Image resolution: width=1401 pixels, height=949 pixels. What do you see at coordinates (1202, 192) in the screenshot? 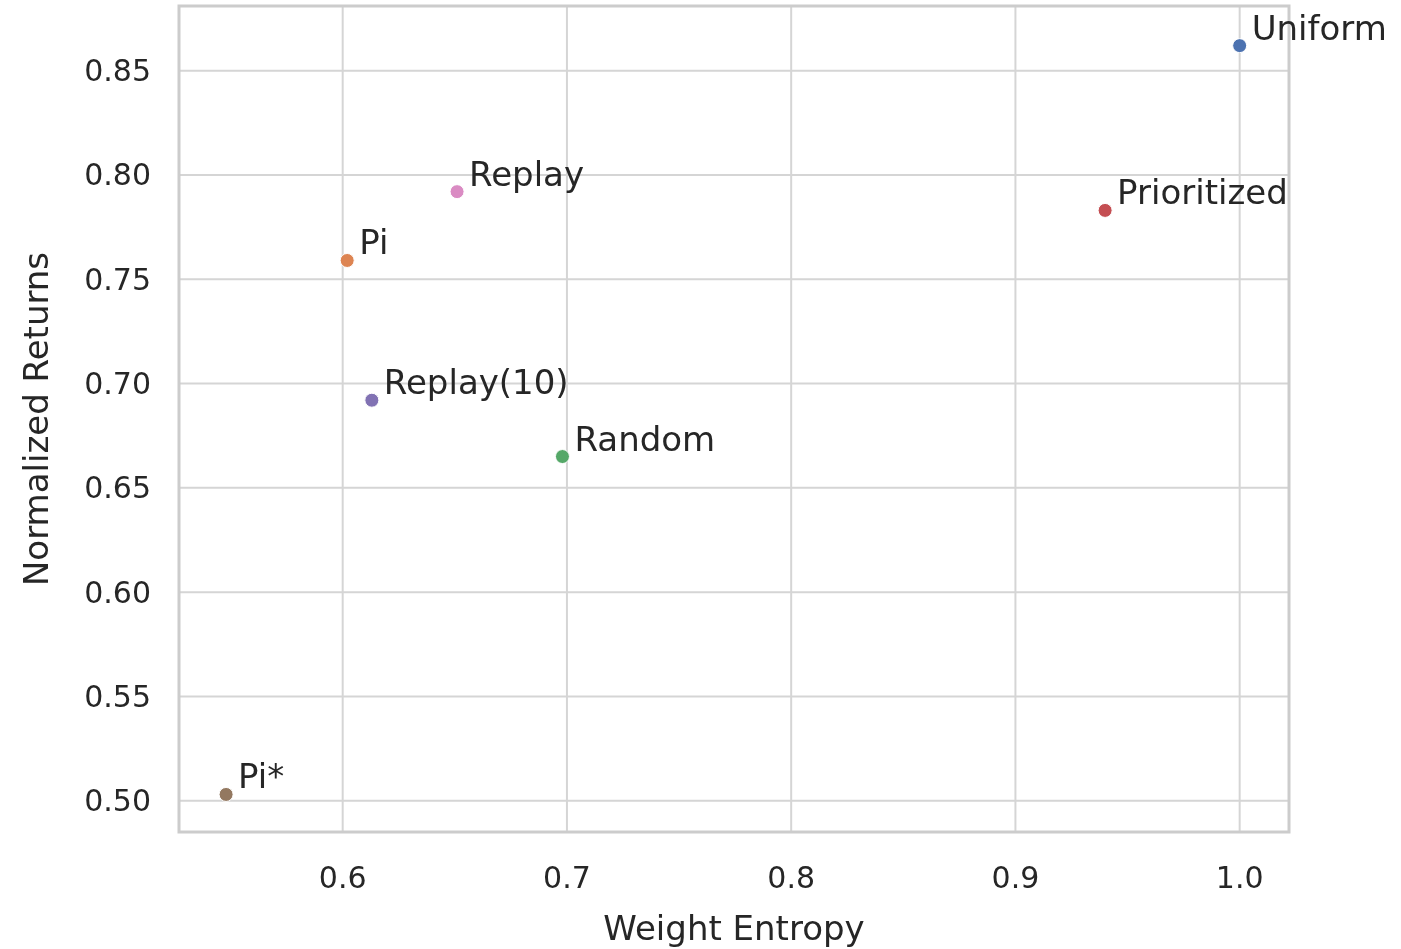
I see `series-label: Prioritized` at bounding box center [1202, 192].